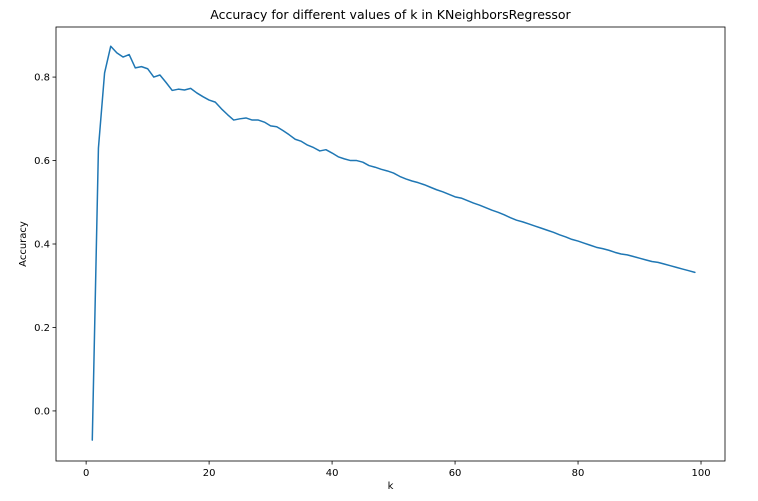 The height and width of the screenshot is (501, 758). I want to click on y-tick-label: 0.4, so click(42, 245).